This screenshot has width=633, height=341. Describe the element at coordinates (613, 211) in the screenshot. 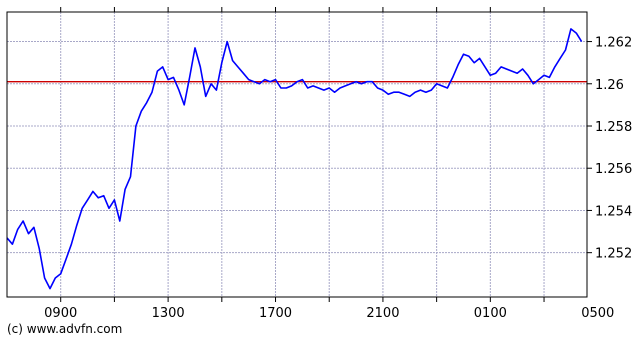

I see `y-tick-label: 1.254` at that location.